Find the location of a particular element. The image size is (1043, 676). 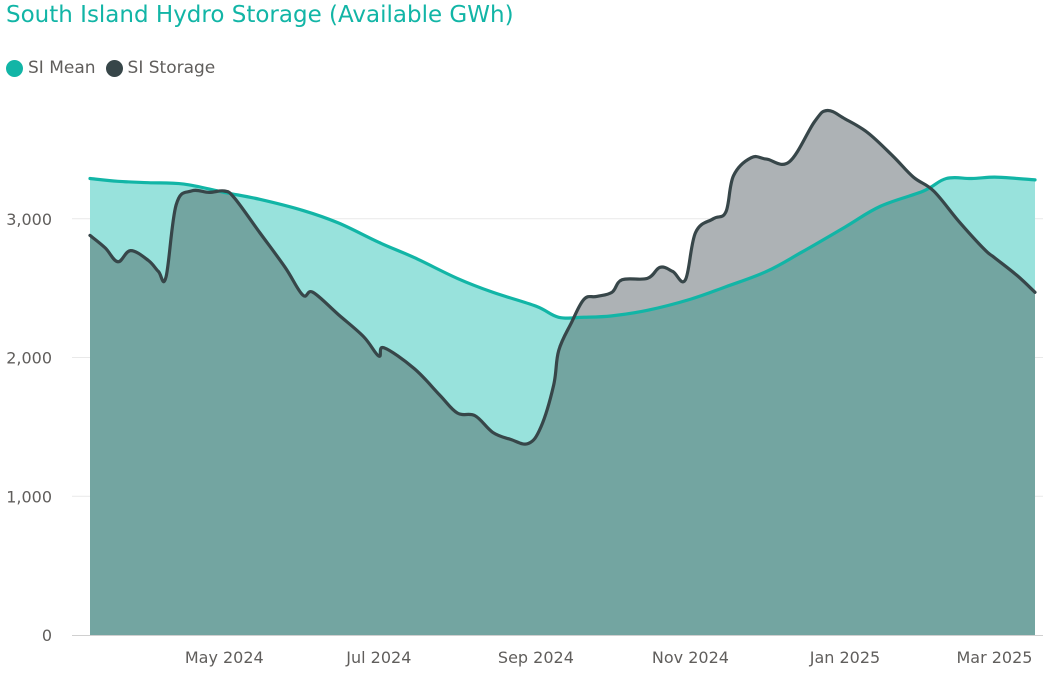

legend: SI Mean SI Storage is located at coordinates (115, 68).